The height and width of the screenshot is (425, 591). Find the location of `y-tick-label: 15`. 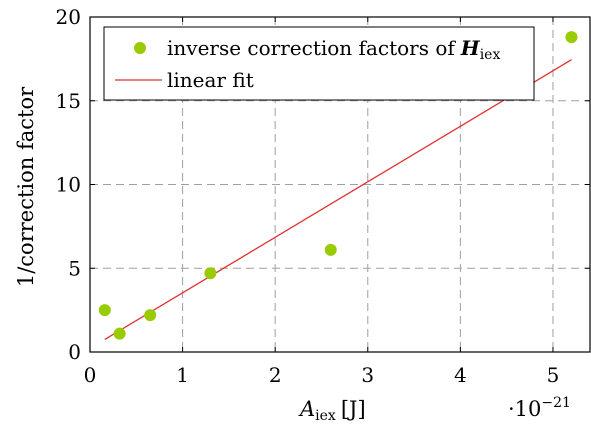

y-tick-label: 15 is located at coordinates (68, 101).